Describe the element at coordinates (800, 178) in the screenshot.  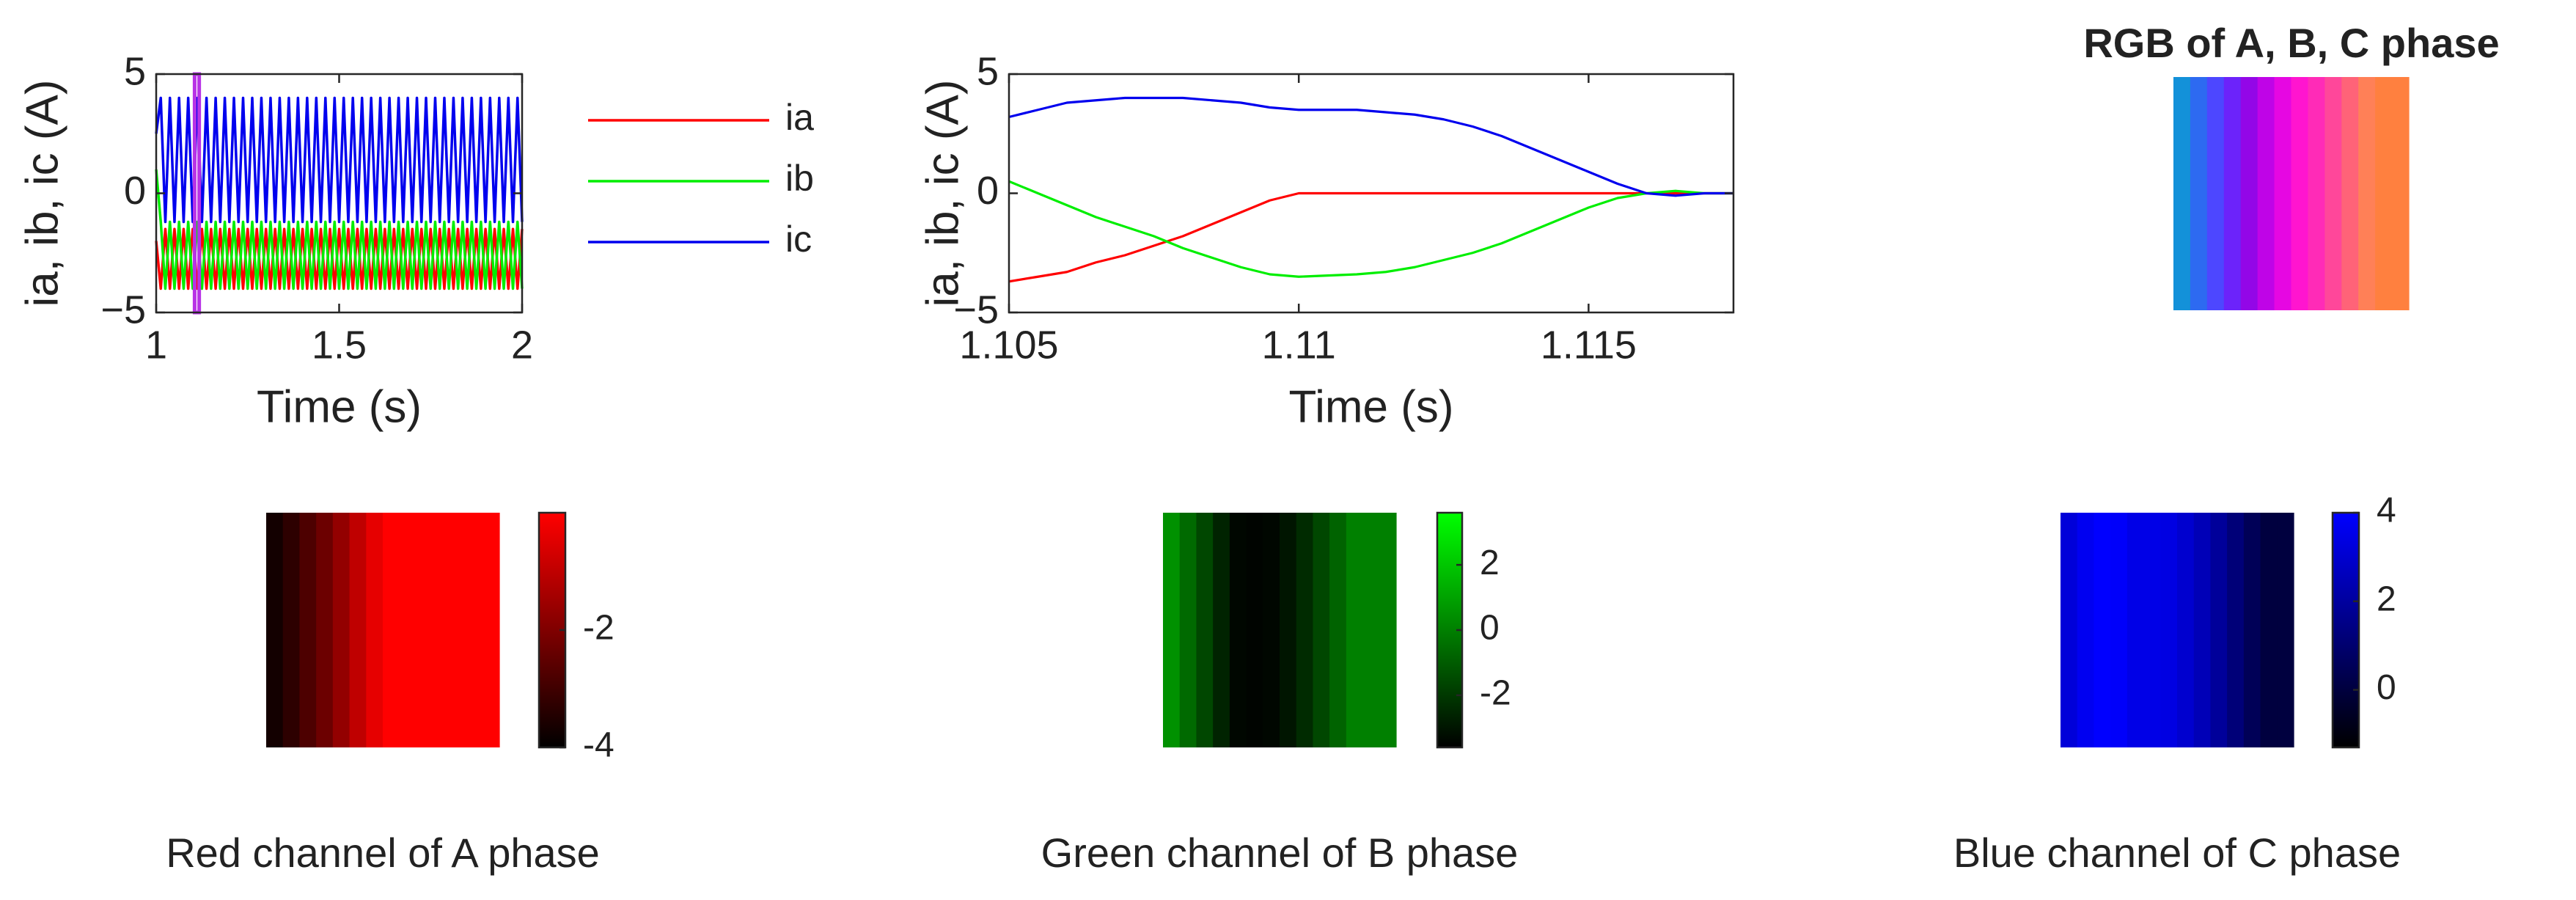
I see `legend-label: ib` at that location.